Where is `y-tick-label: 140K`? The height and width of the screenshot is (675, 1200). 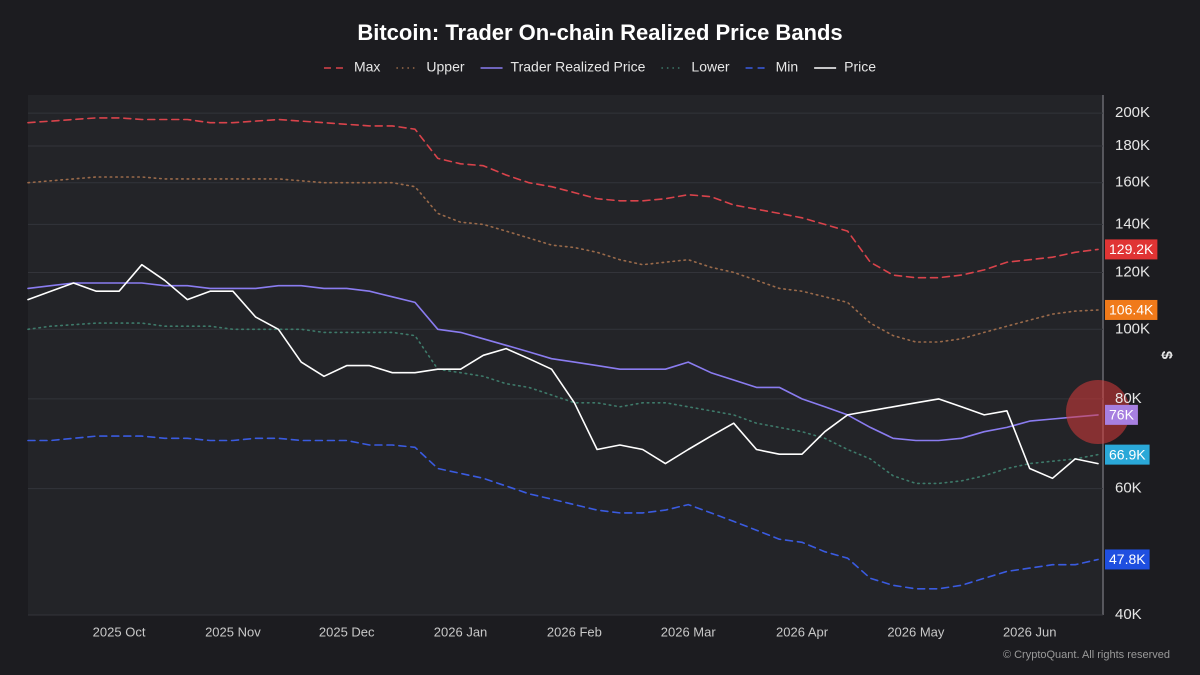
y-tick-label: 140K is located at coordinates (1132, 223).